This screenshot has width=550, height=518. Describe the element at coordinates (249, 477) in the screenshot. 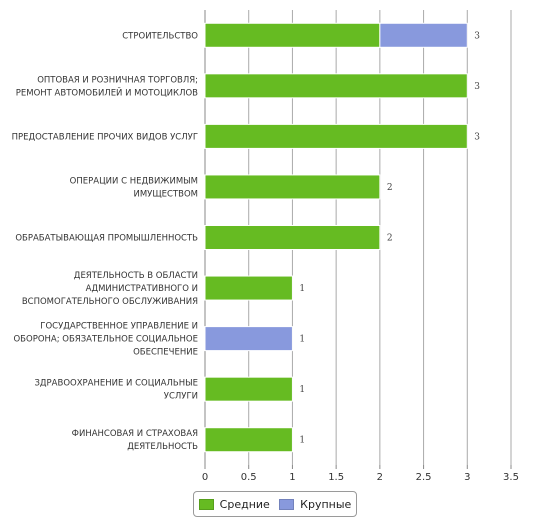

I see `x-tick-label: 0.5` at that location.